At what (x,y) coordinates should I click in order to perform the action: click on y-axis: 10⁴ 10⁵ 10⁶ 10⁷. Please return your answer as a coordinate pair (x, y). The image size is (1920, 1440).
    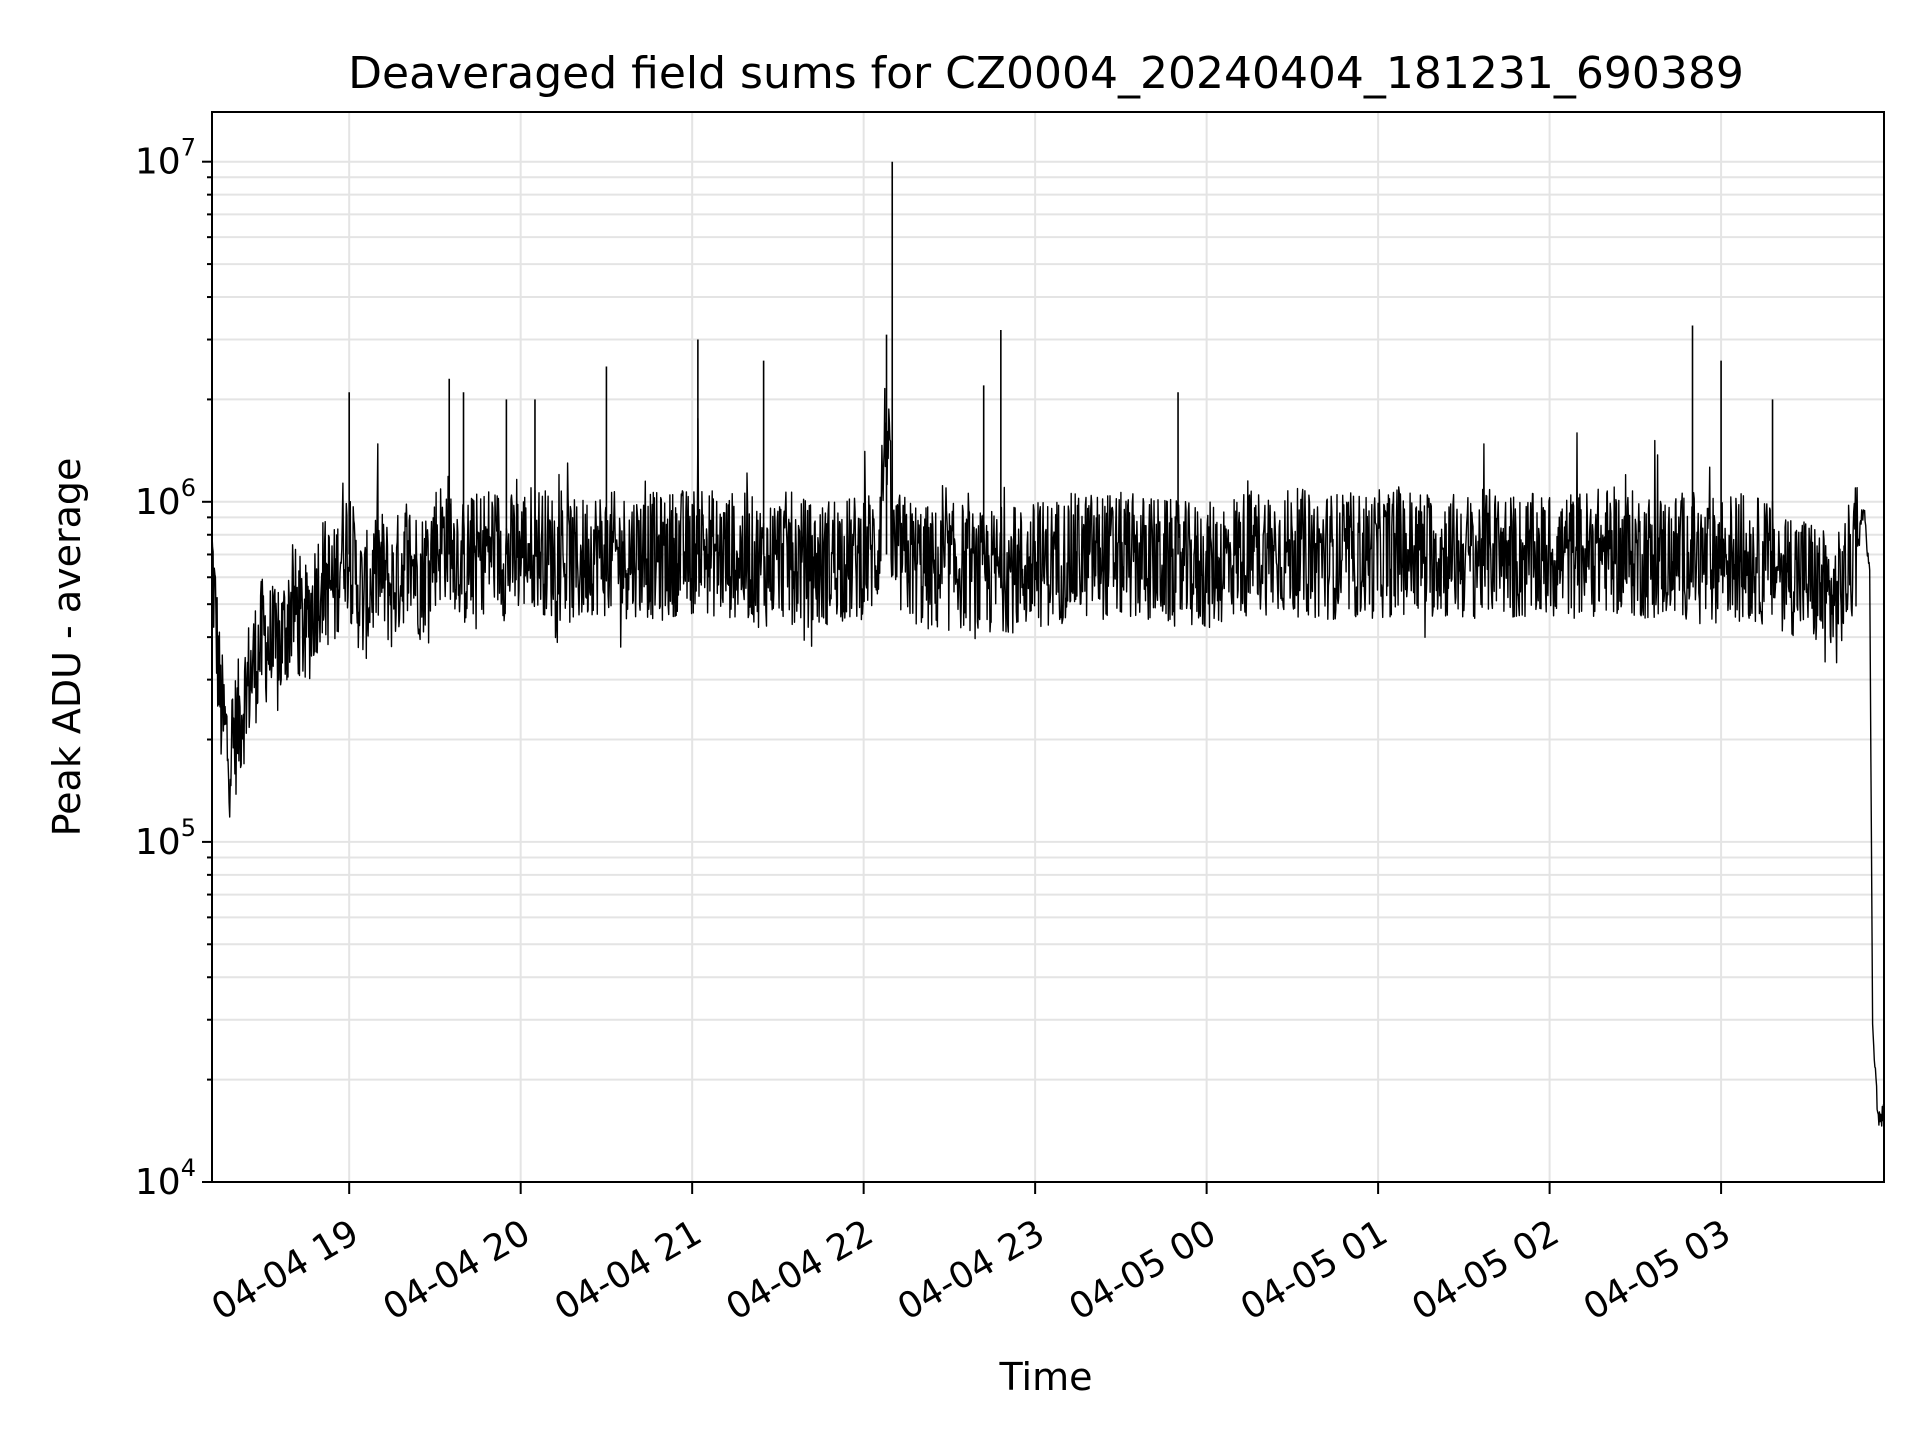
    Looking at the image, I should click on (173, 668).